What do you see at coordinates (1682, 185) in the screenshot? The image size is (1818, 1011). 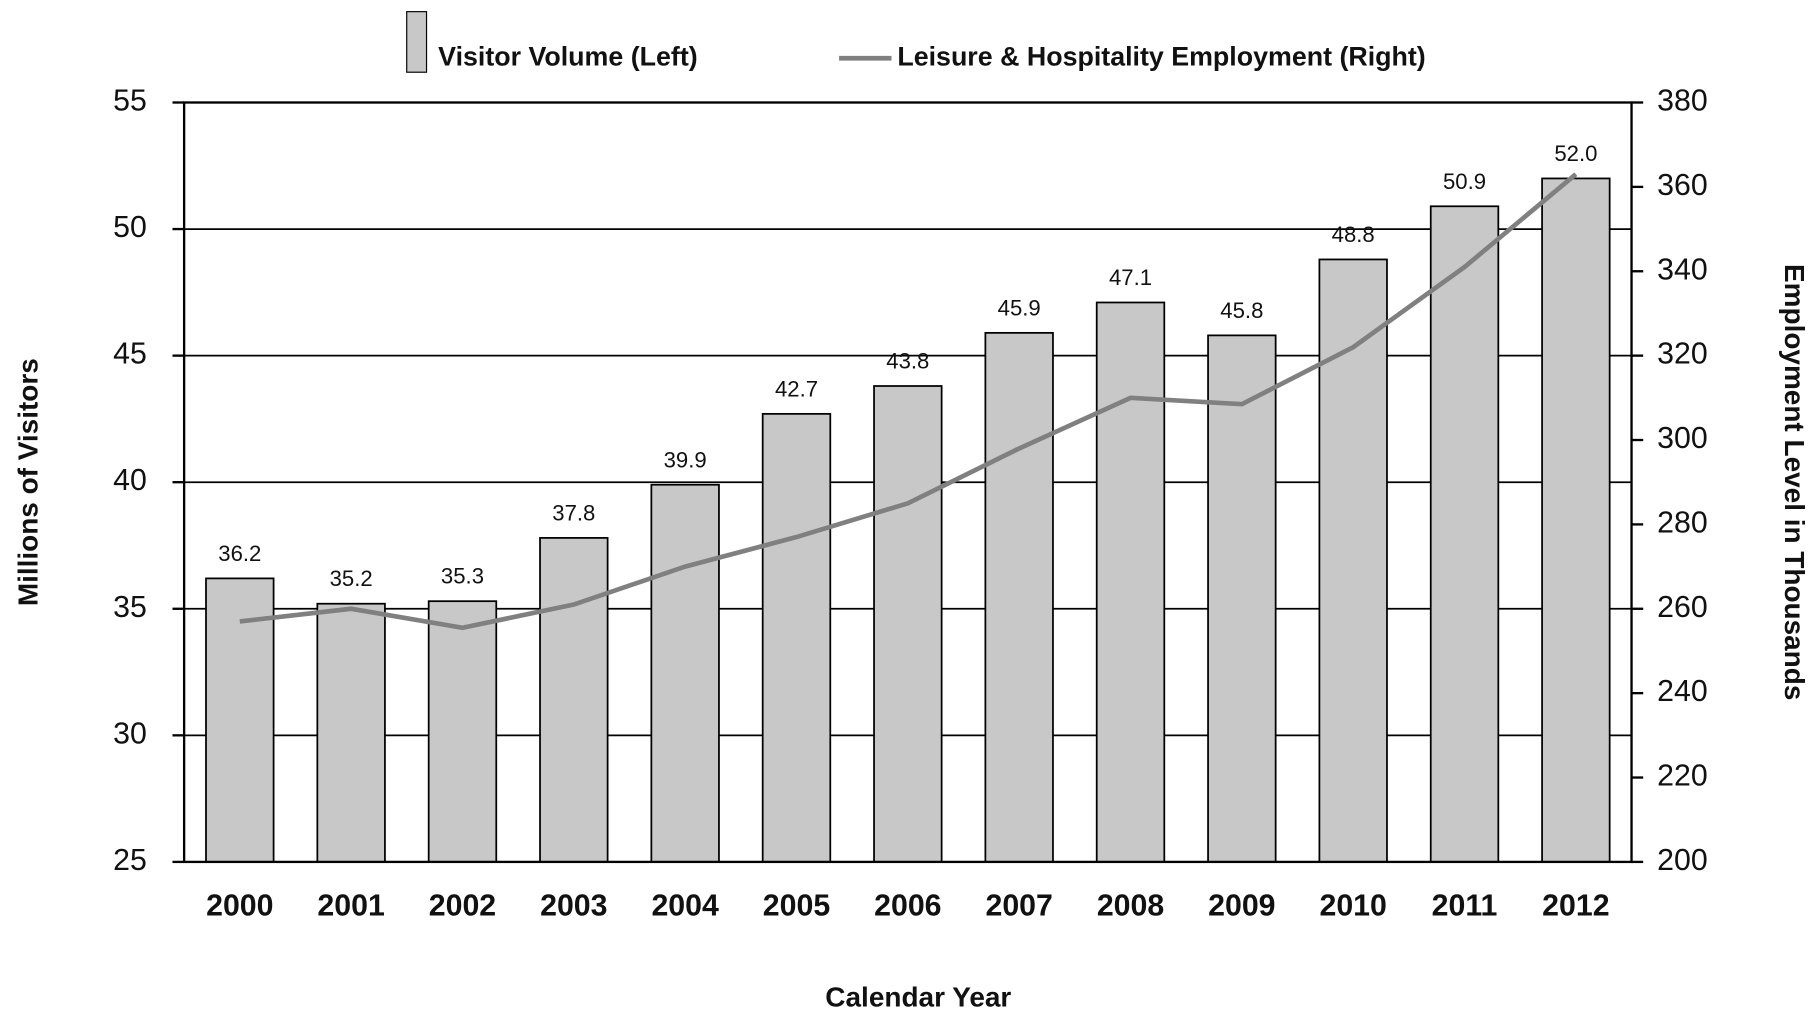 I see `y2-tick-label: 360` at bounding box center [1682, 185].